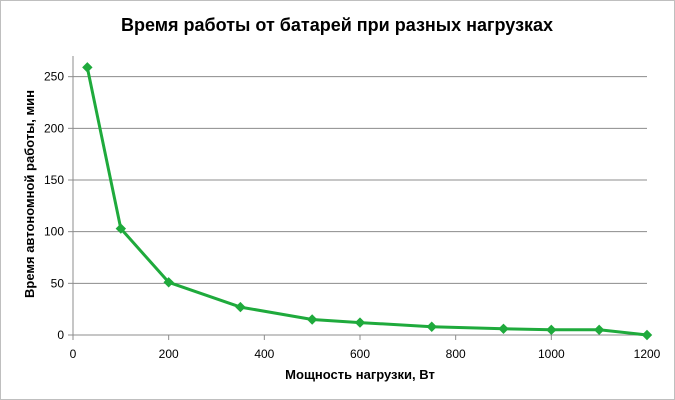 The image size is (675, 400). What do you see at coordinates (169, 354) in the screenshot?
I see `x-tick-label-200: 200` at bounding box center [169, 354].